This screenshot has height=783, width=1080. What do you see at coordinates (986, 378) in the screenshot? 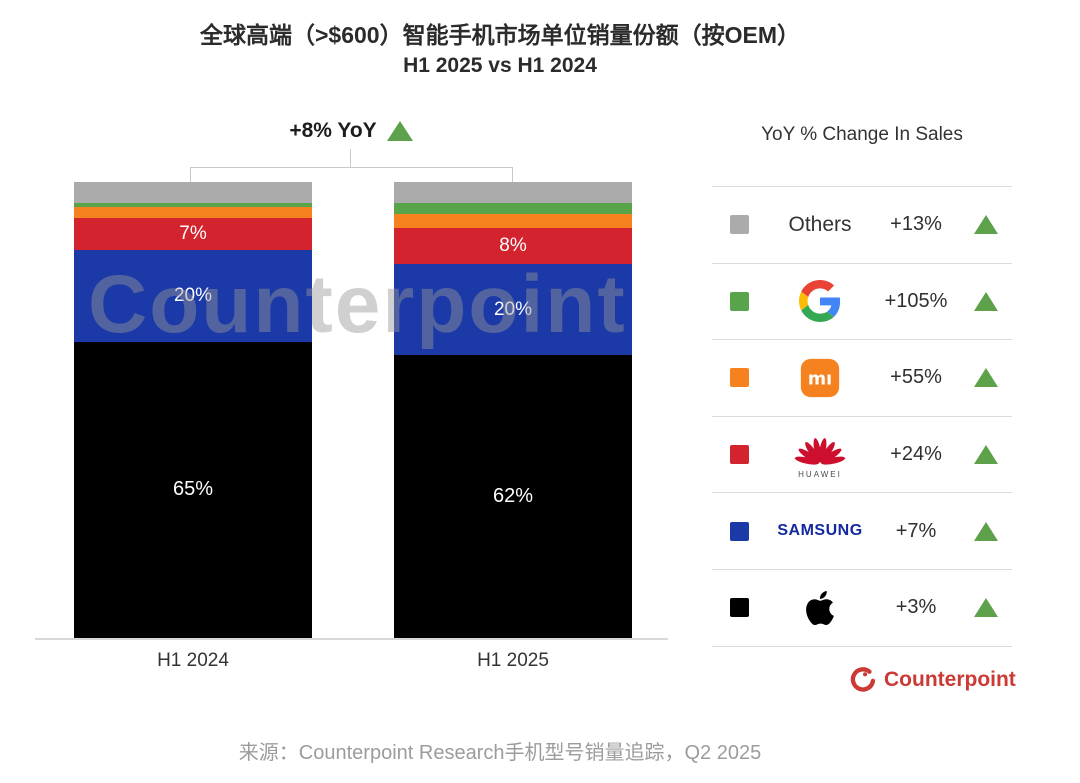
I see `xiaomi-up-triangle-icon` at bounding box center [986, 378].